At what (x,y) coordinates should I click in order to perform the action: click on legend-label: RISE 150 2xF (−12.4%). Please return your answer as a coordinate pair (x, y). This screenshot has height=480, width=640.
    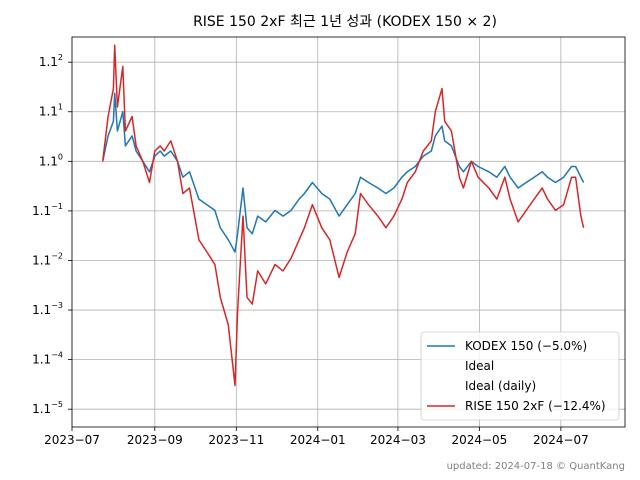
    Looking at the image, I should click on (535, 406).